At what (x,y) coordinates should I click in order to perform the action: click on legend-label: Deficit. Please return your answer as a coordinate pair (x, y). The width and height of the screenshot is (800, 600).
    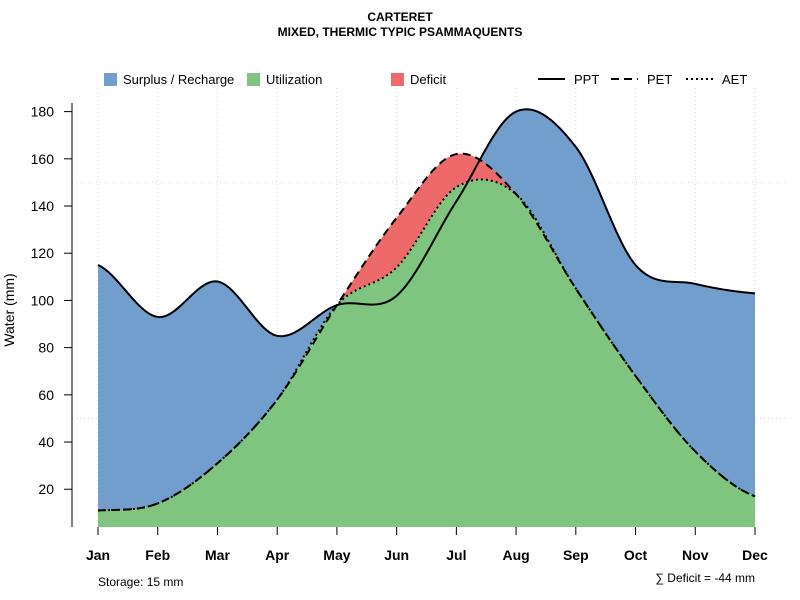
    Looking at the image, I should click on (428, 79).